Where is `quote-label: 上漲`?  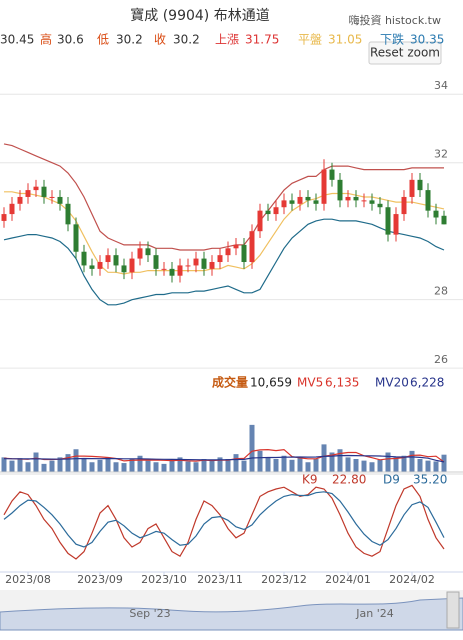 quote-label: 上漲 is located at coordinates (227, 40).